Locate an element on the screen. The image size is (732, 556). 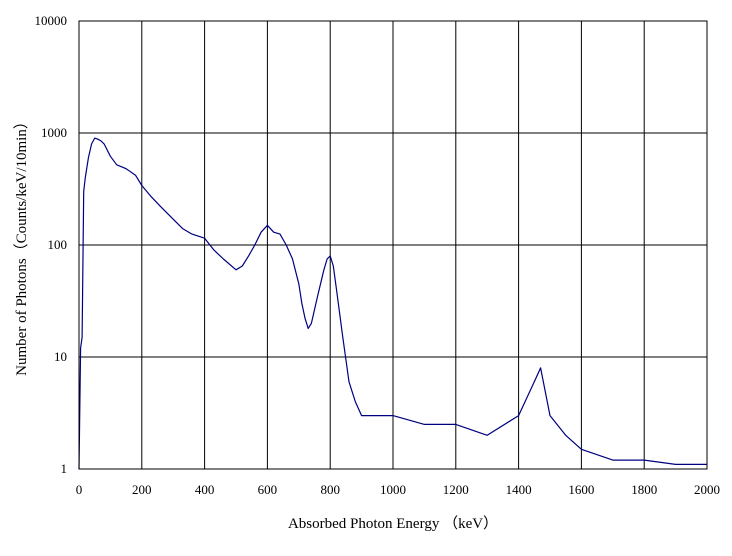
x-tick-label: 1800 is located at coordinates (644, 489).